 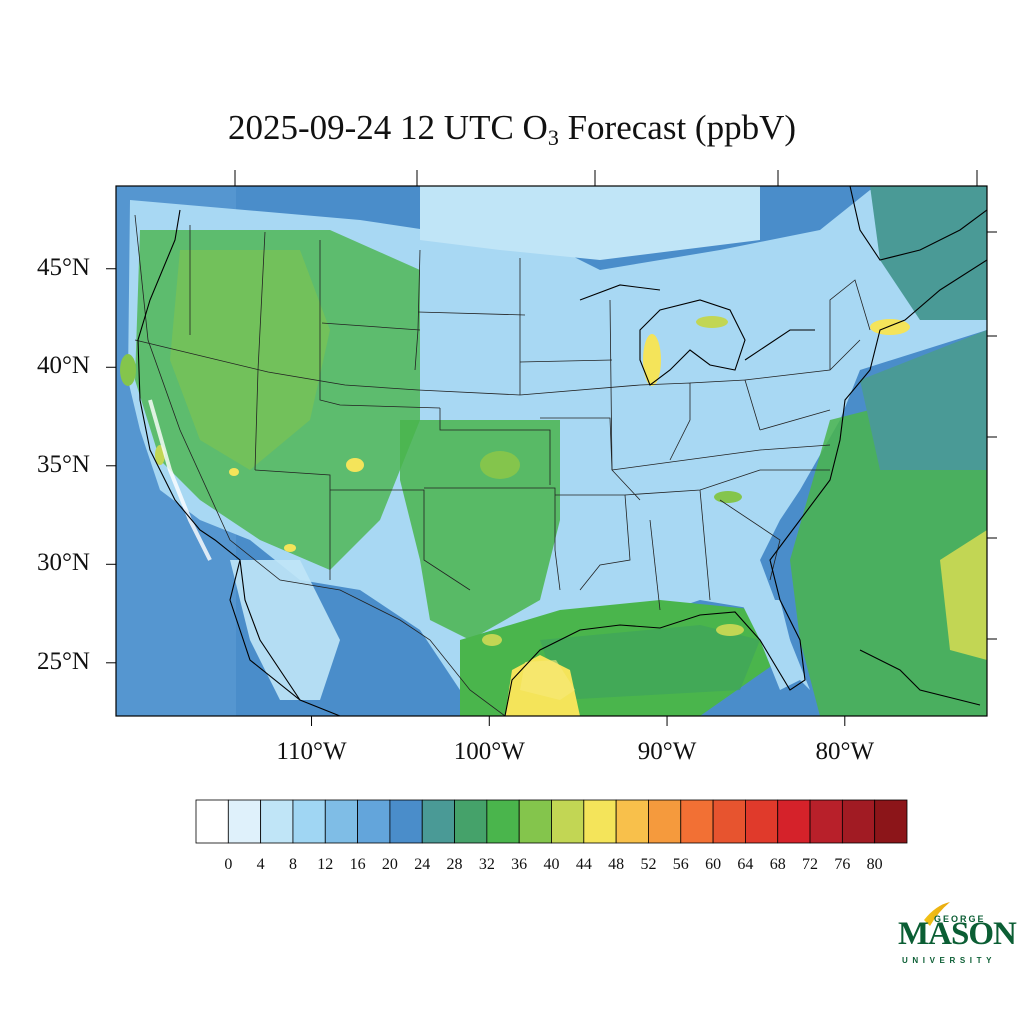 I want to click on lat-label: 40°N, so click(x=63, y=366).